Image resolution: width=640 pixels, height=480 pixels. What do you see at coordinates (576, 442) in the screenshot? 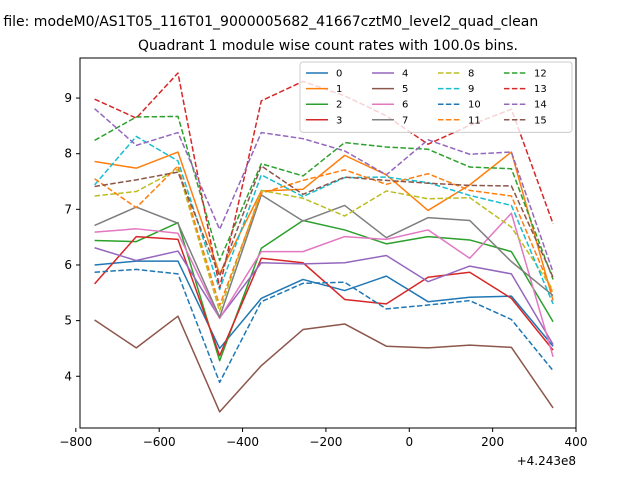
I see `x-tick-label: 400` at bounding box center [576, 442].